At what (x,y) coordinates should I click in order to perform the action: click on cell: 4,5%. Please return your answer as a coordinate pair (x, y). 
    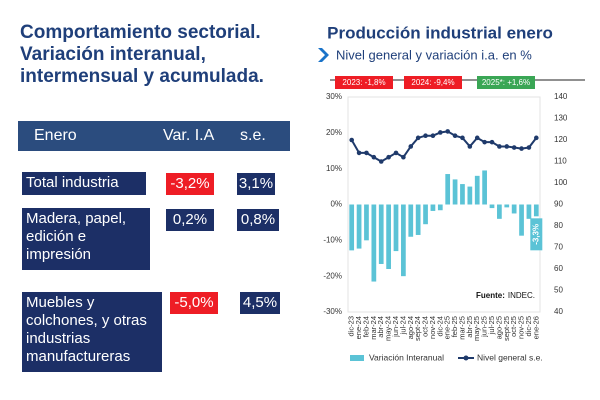
    Looking at the image, I should click on (260, 303).